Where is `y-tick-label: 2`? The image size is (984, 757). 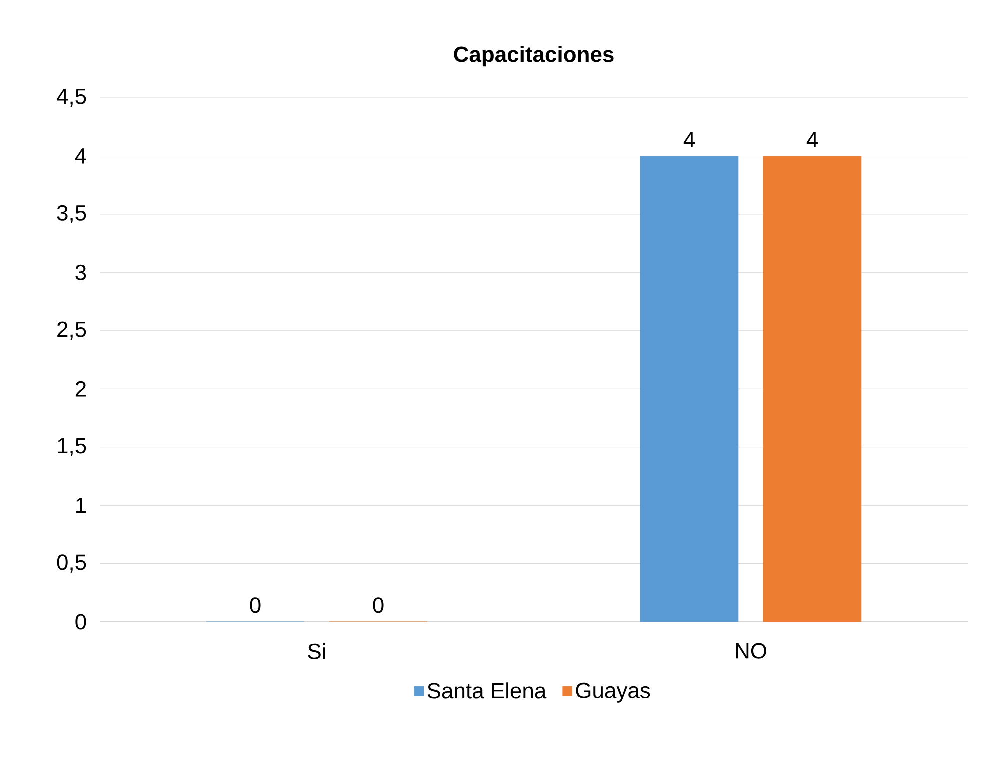 y-tick-label: 2 is located at coordinates (81, 389).